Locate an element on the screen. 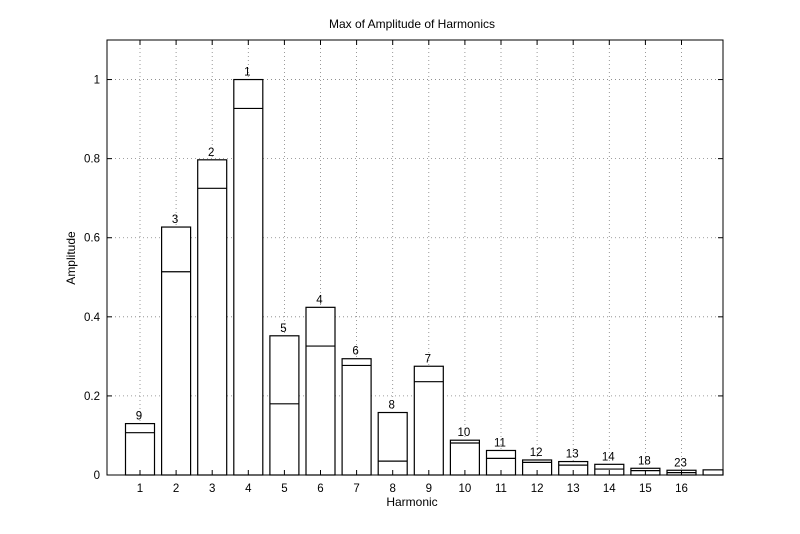  y-tick-label: 0 is located at coordinates (97, 476).